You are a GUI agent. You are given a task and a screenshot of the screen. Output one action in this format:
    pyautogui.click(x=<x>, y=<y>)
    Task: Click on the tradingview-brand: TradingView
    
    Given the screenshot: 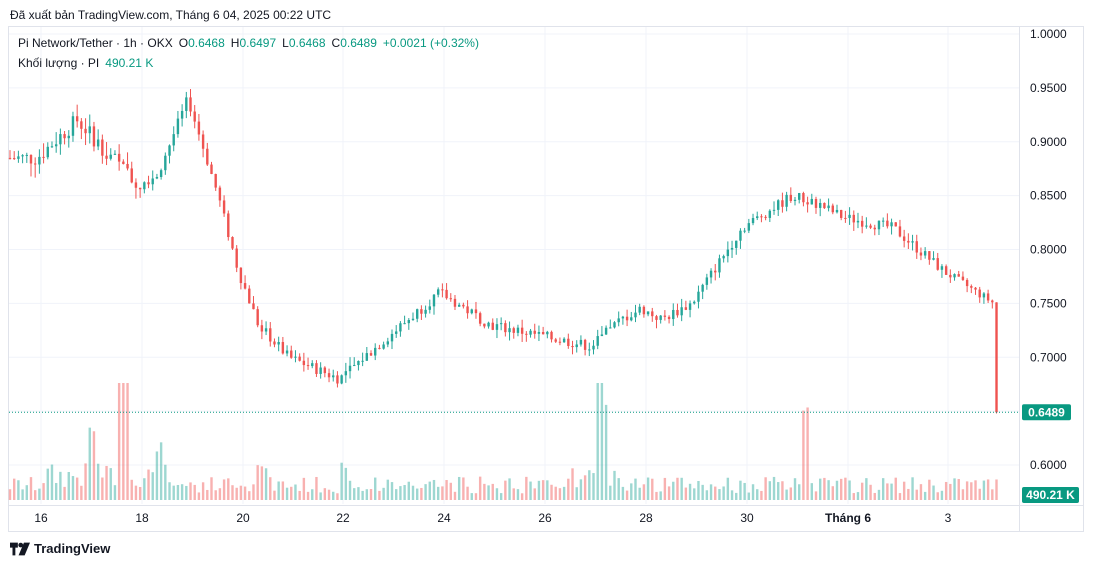 What is the action you would take?
    pyautogui.click(x=60, y=548)
    